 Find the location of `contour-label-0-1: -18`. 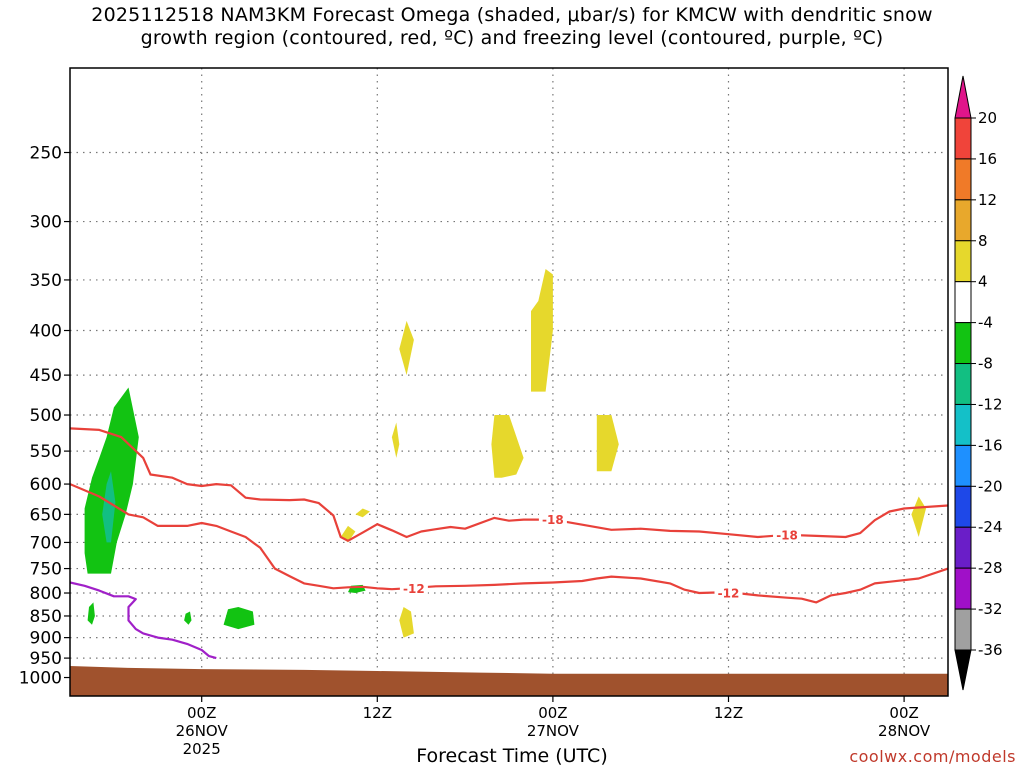

contour-label-0-1: -18 is located at coordinates (787, 535).